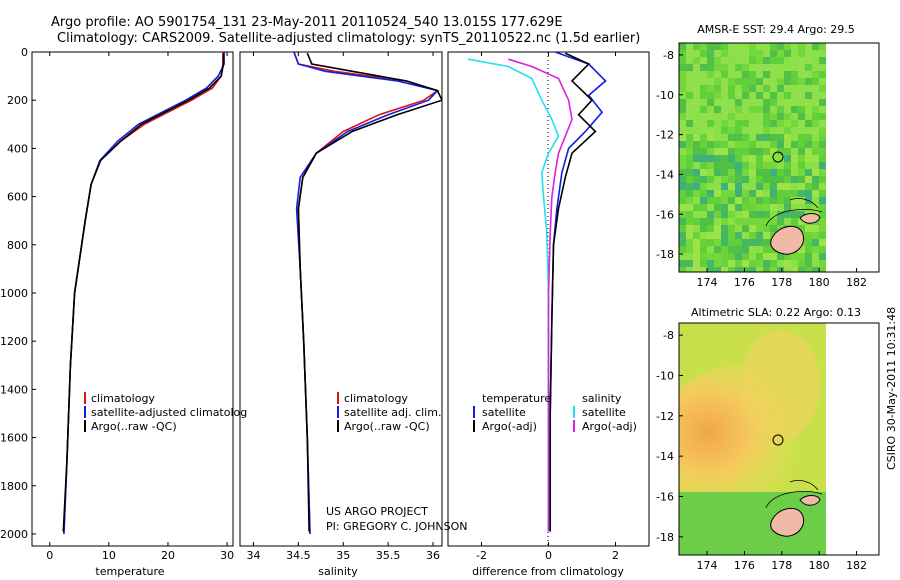 Image resolution: width=900 pixels, height=580 pixels. Describe the element at coordinates (369, 292) in the screenshot. I see `series-line-argo` at that location.